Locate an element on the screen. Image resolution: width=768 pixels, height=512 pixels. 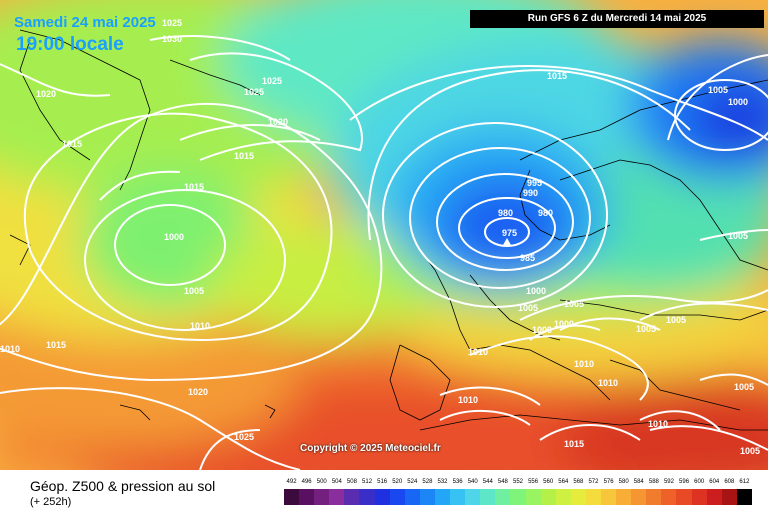
color-scale-label: 584 is located at coordinates (638, 482).